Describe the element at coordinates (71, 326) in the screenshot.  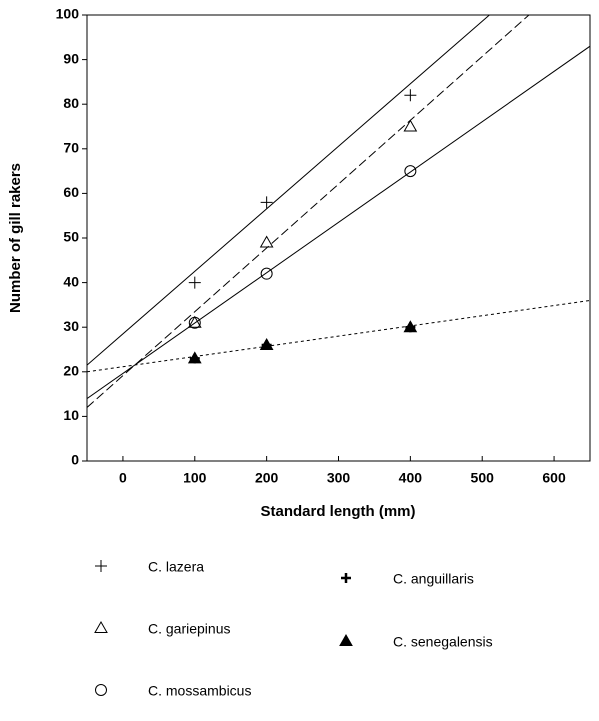
I see `y-tick-label: 30` at that location.